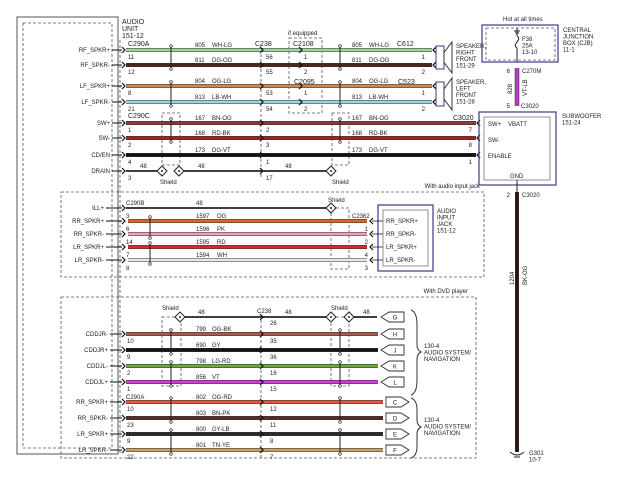 Image resolution: width=640 pixels, height=480 pixels. Describe the element at coordinates (447, 428) in the screenshot. I see `destination-label: AUDIO SYSTEM/` at that location.